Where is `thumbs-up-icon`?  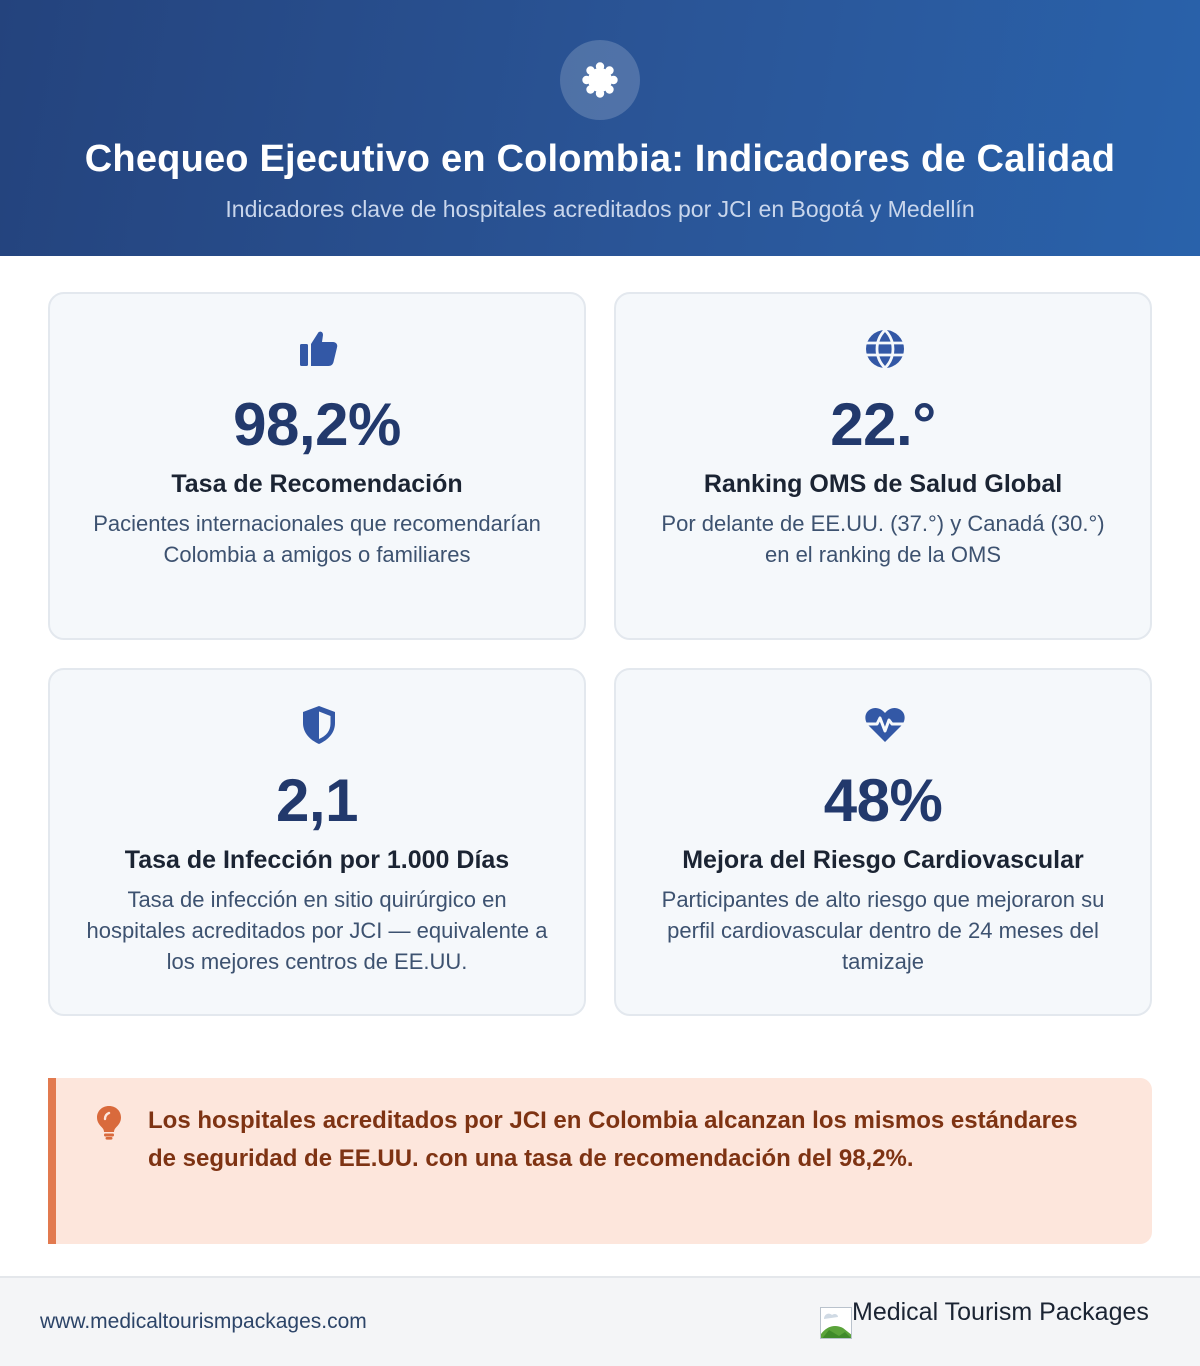
thumbs-up-icon is located at coordinates (319, 349).